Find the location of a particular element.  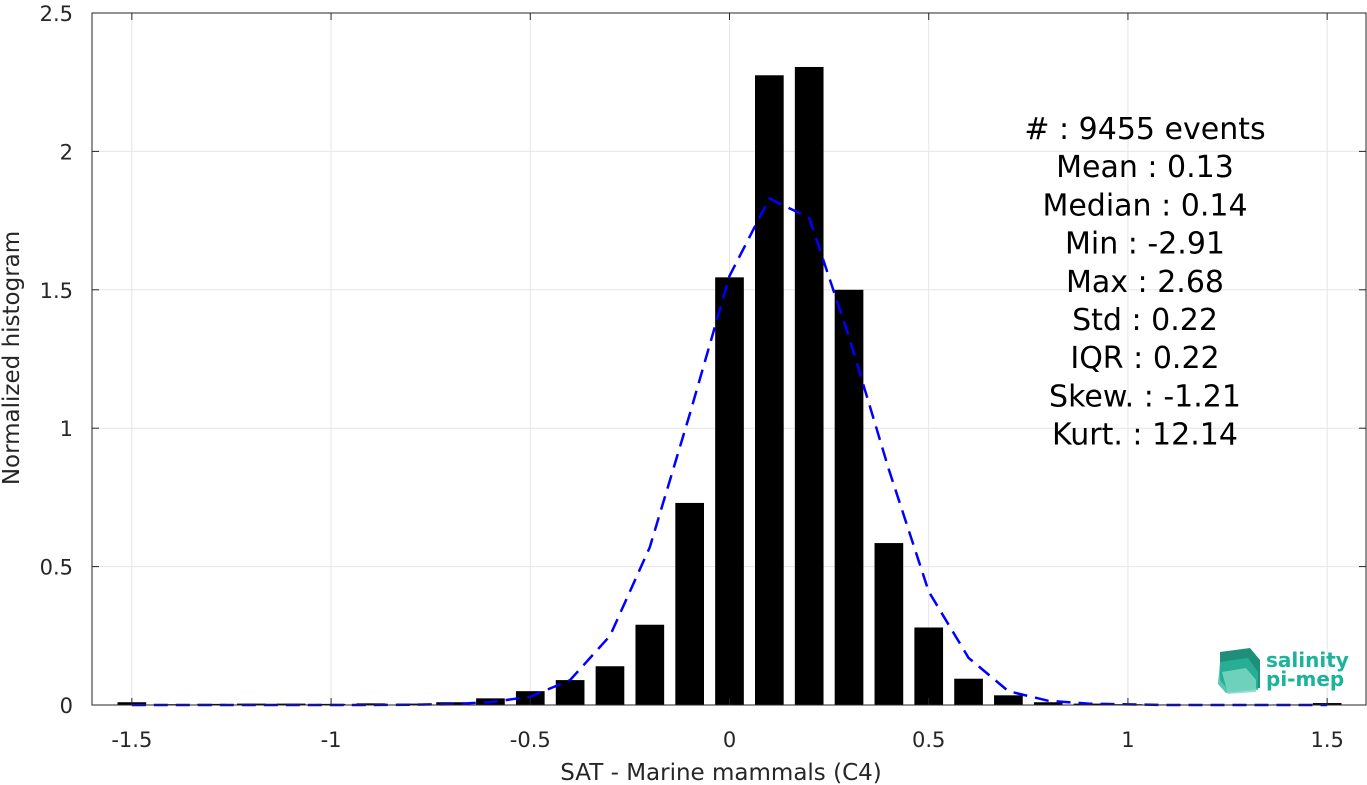

y-tick-labels: 0 0.5 1 1.5 2 2.5 is located at coordinates (56, 360).